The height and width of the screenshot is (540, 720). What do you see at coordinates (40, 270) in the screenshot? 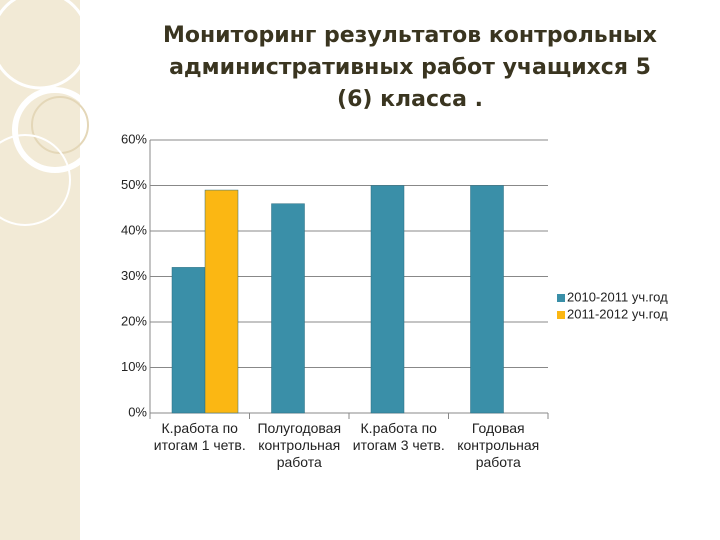
I see `side-strip` at bounding box center [40, 270].